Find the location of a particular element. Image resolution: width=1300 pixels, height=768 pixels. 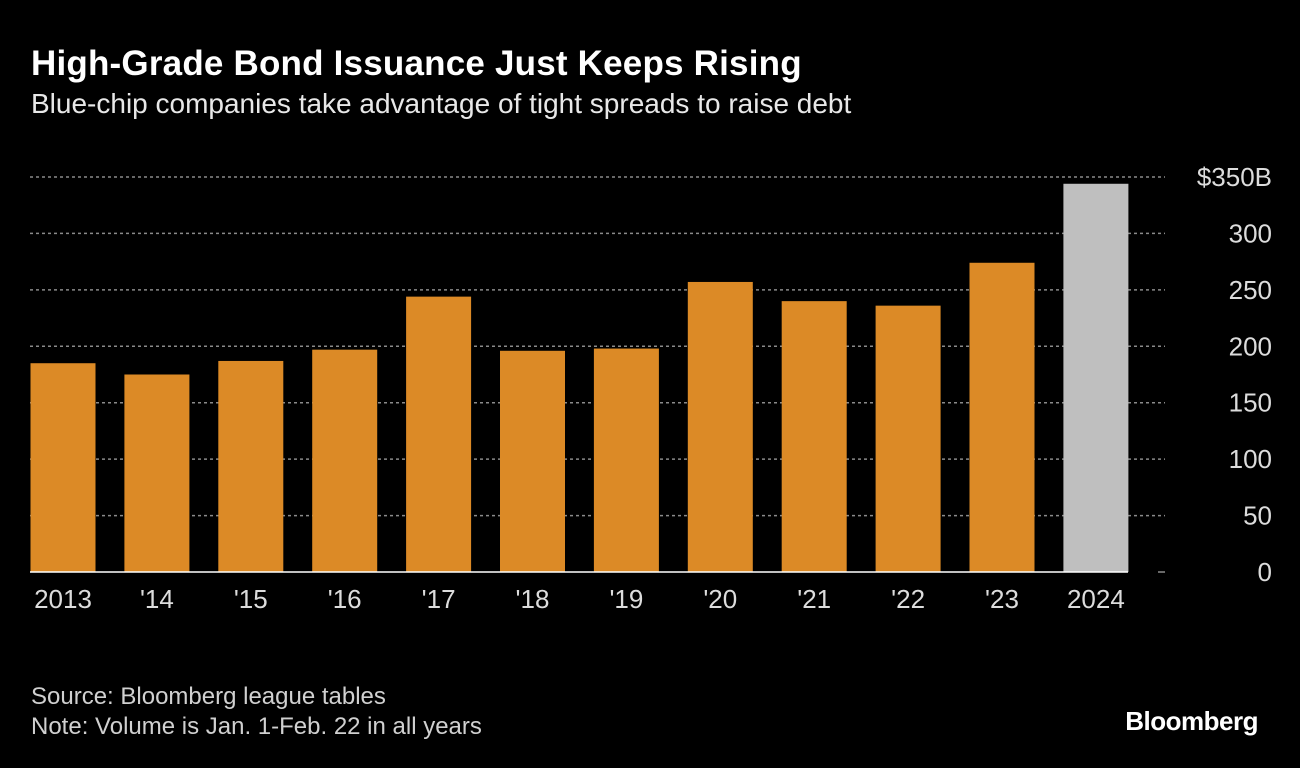

y-tick-label: 100 is located at coordinates (1250, 459).